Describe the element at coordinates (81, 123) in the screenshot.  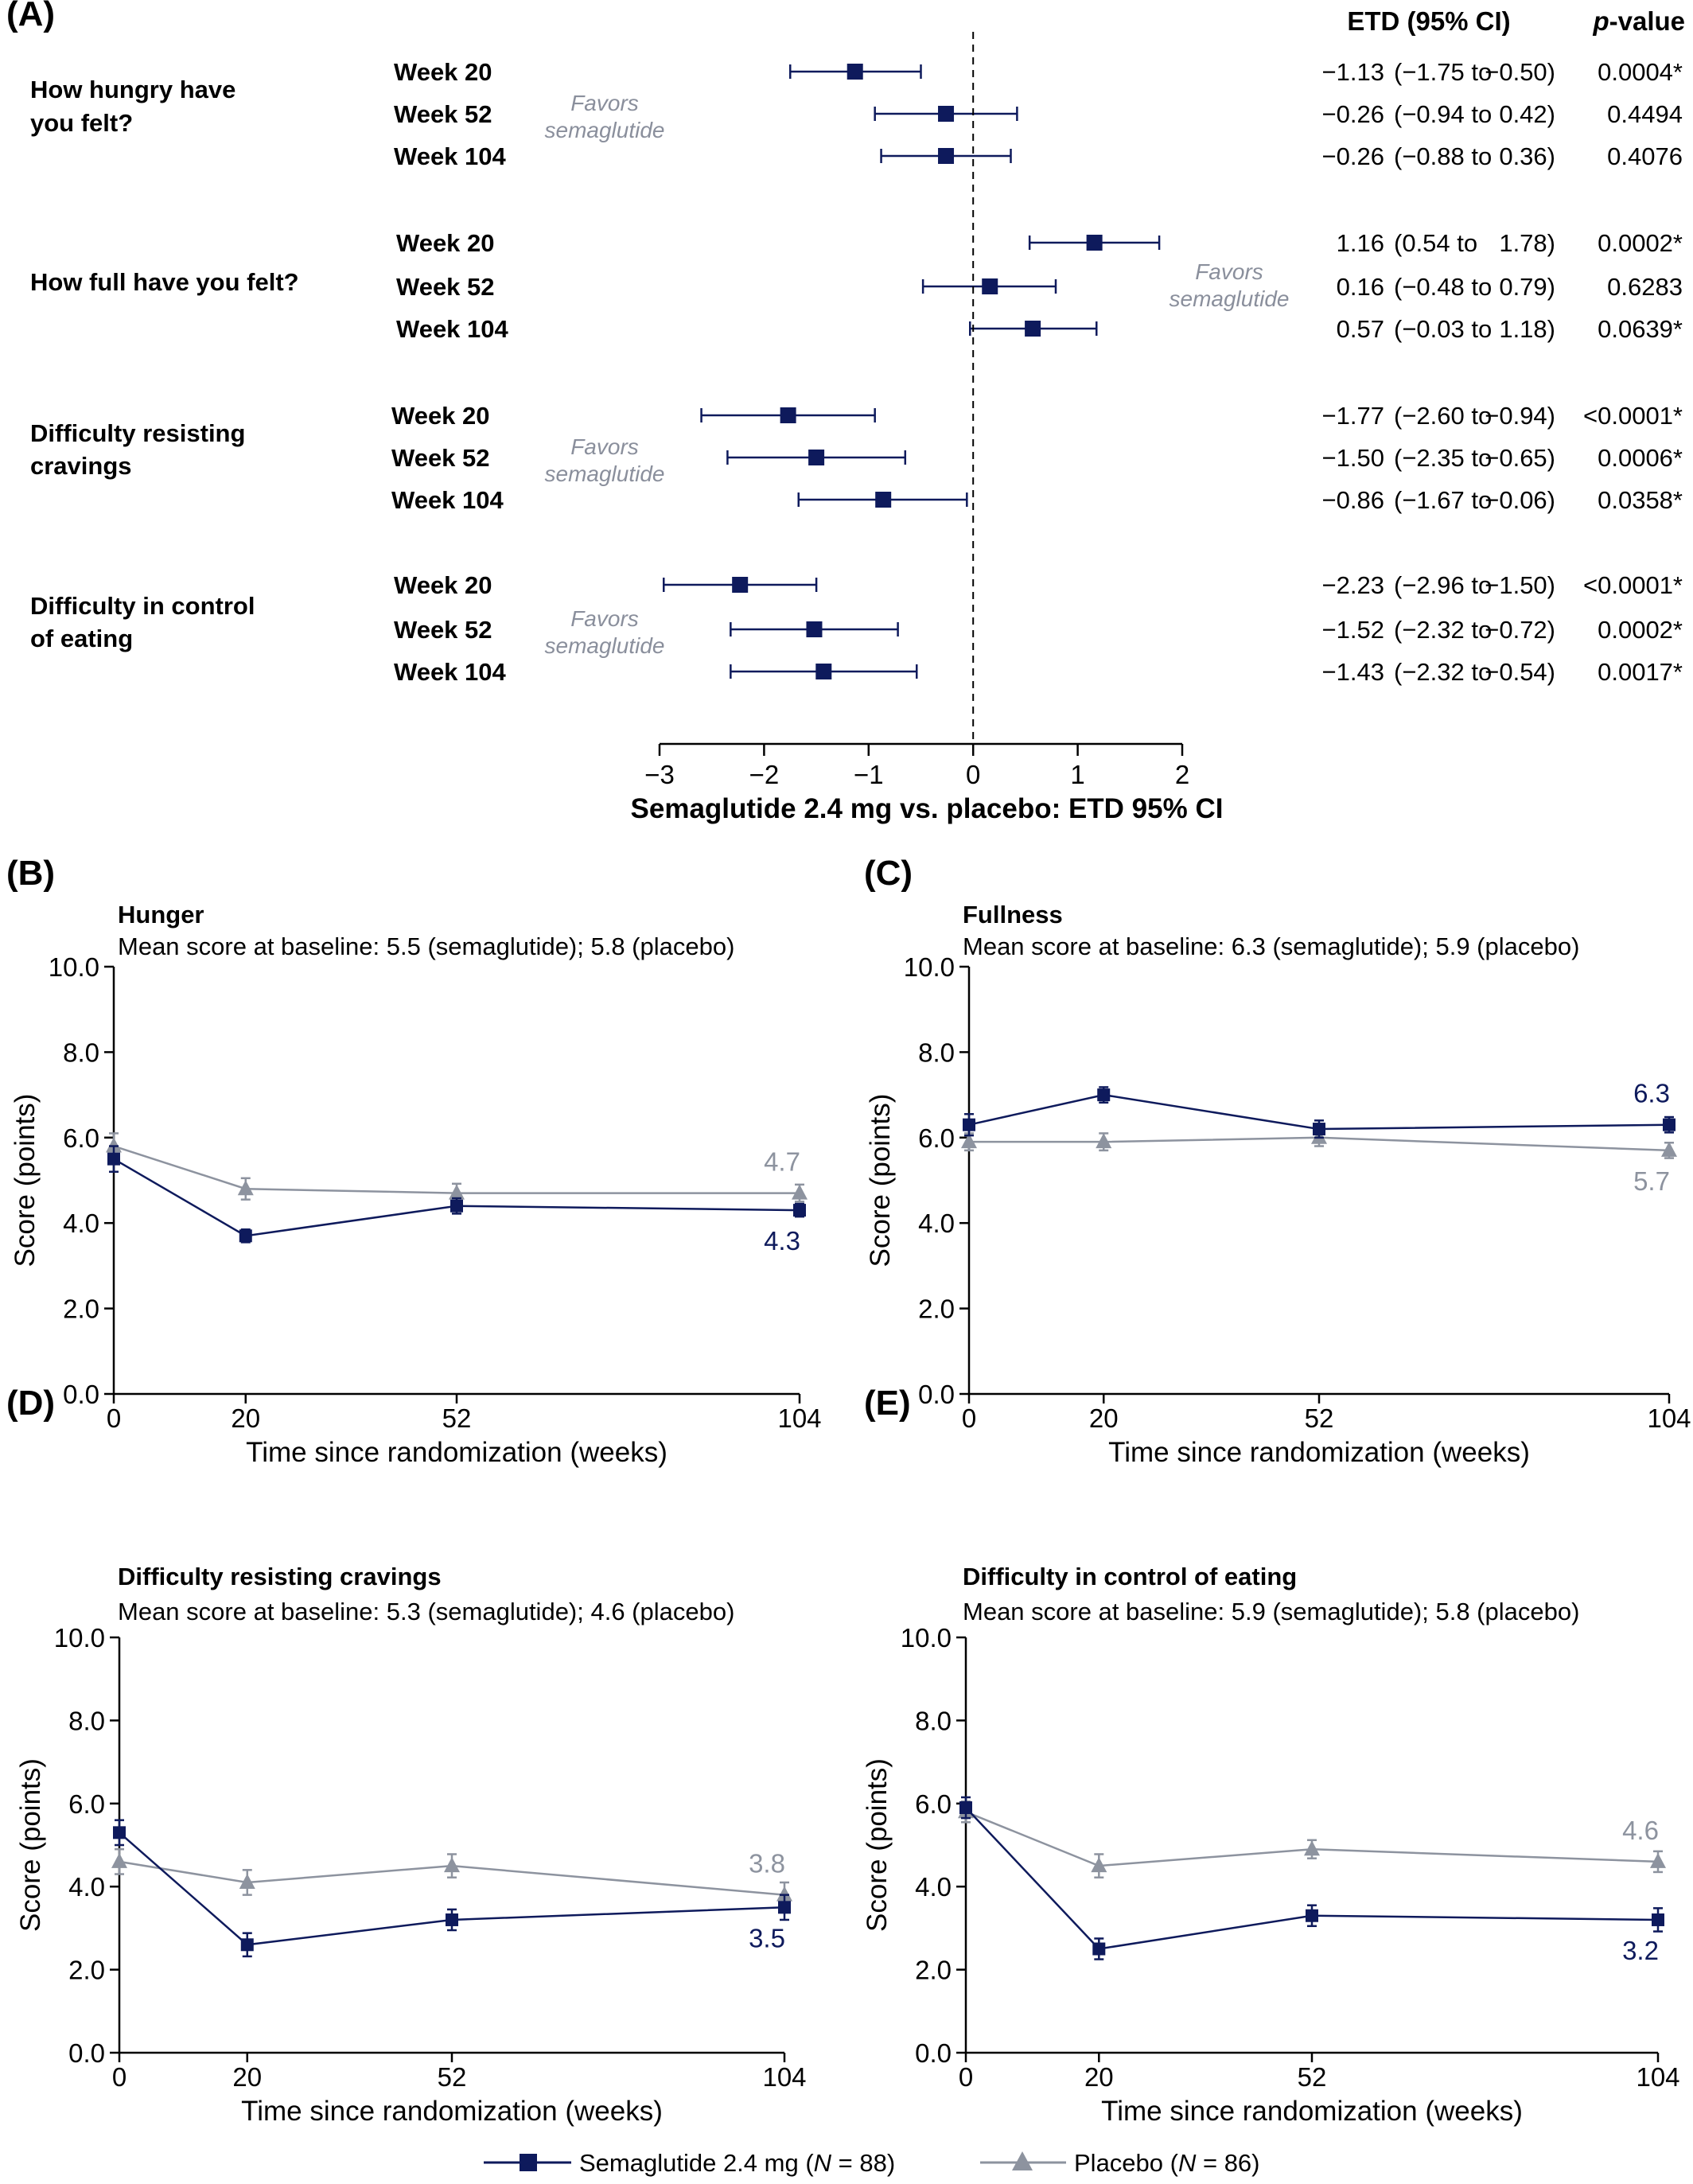
I see `question-label-1: you felt?` at that location.